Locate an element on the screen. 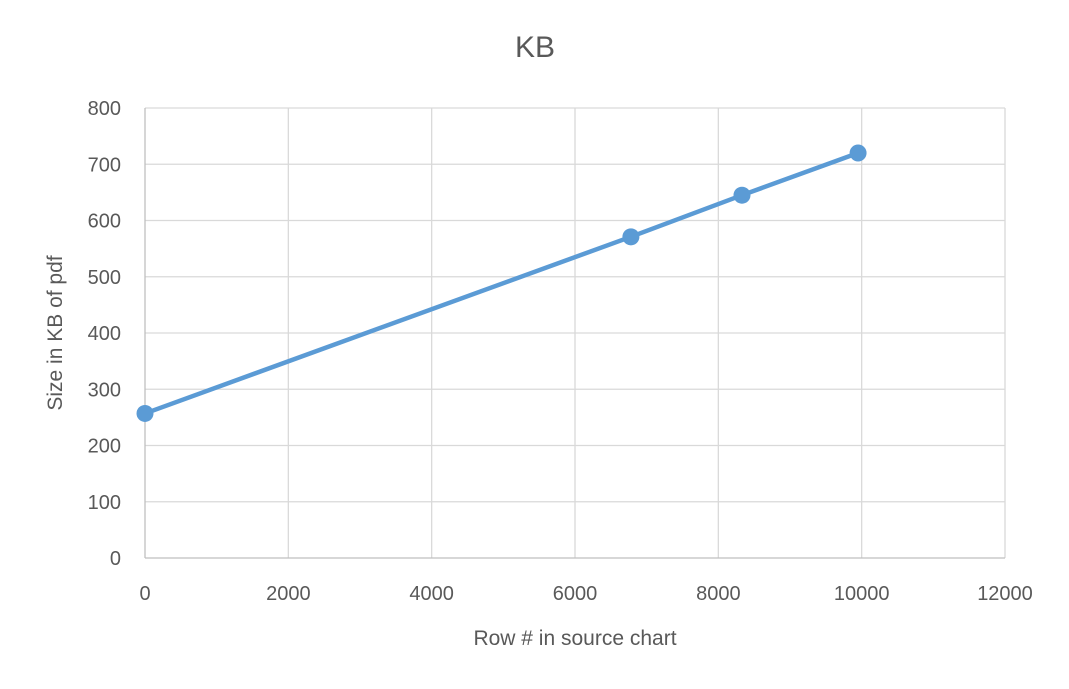 The width and height of the screenshot is (1069, 689). x-tick-label: 10000 is located at coordinates (862, 594).